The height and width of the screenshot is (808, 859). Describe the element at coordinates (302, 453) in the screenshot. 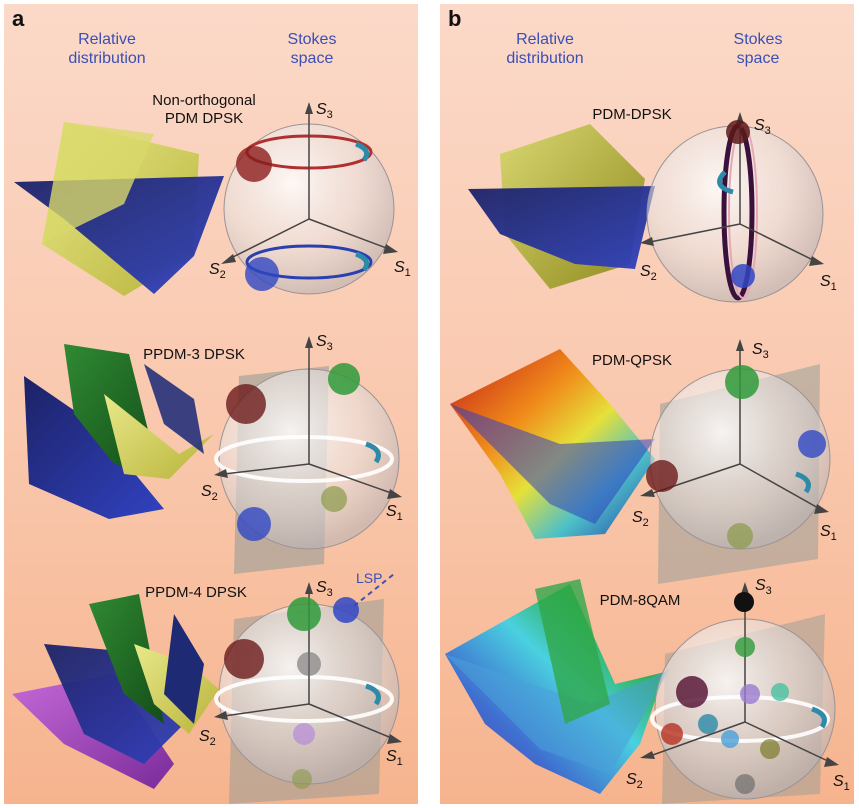

I see `stokes-sphere-2: S3 S2 S1` at that location.